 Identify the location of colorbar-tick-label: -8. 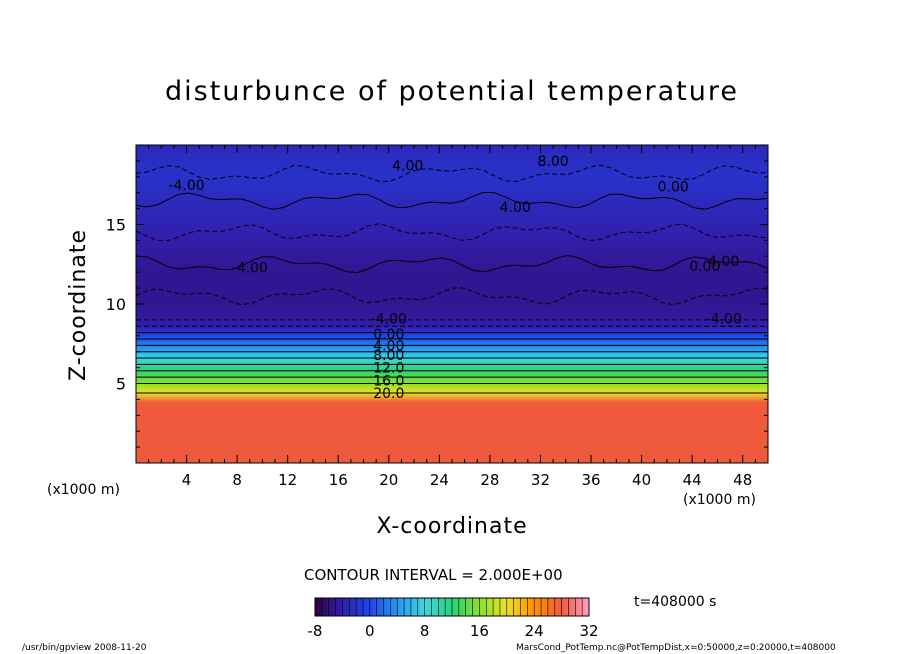
(315, 631).